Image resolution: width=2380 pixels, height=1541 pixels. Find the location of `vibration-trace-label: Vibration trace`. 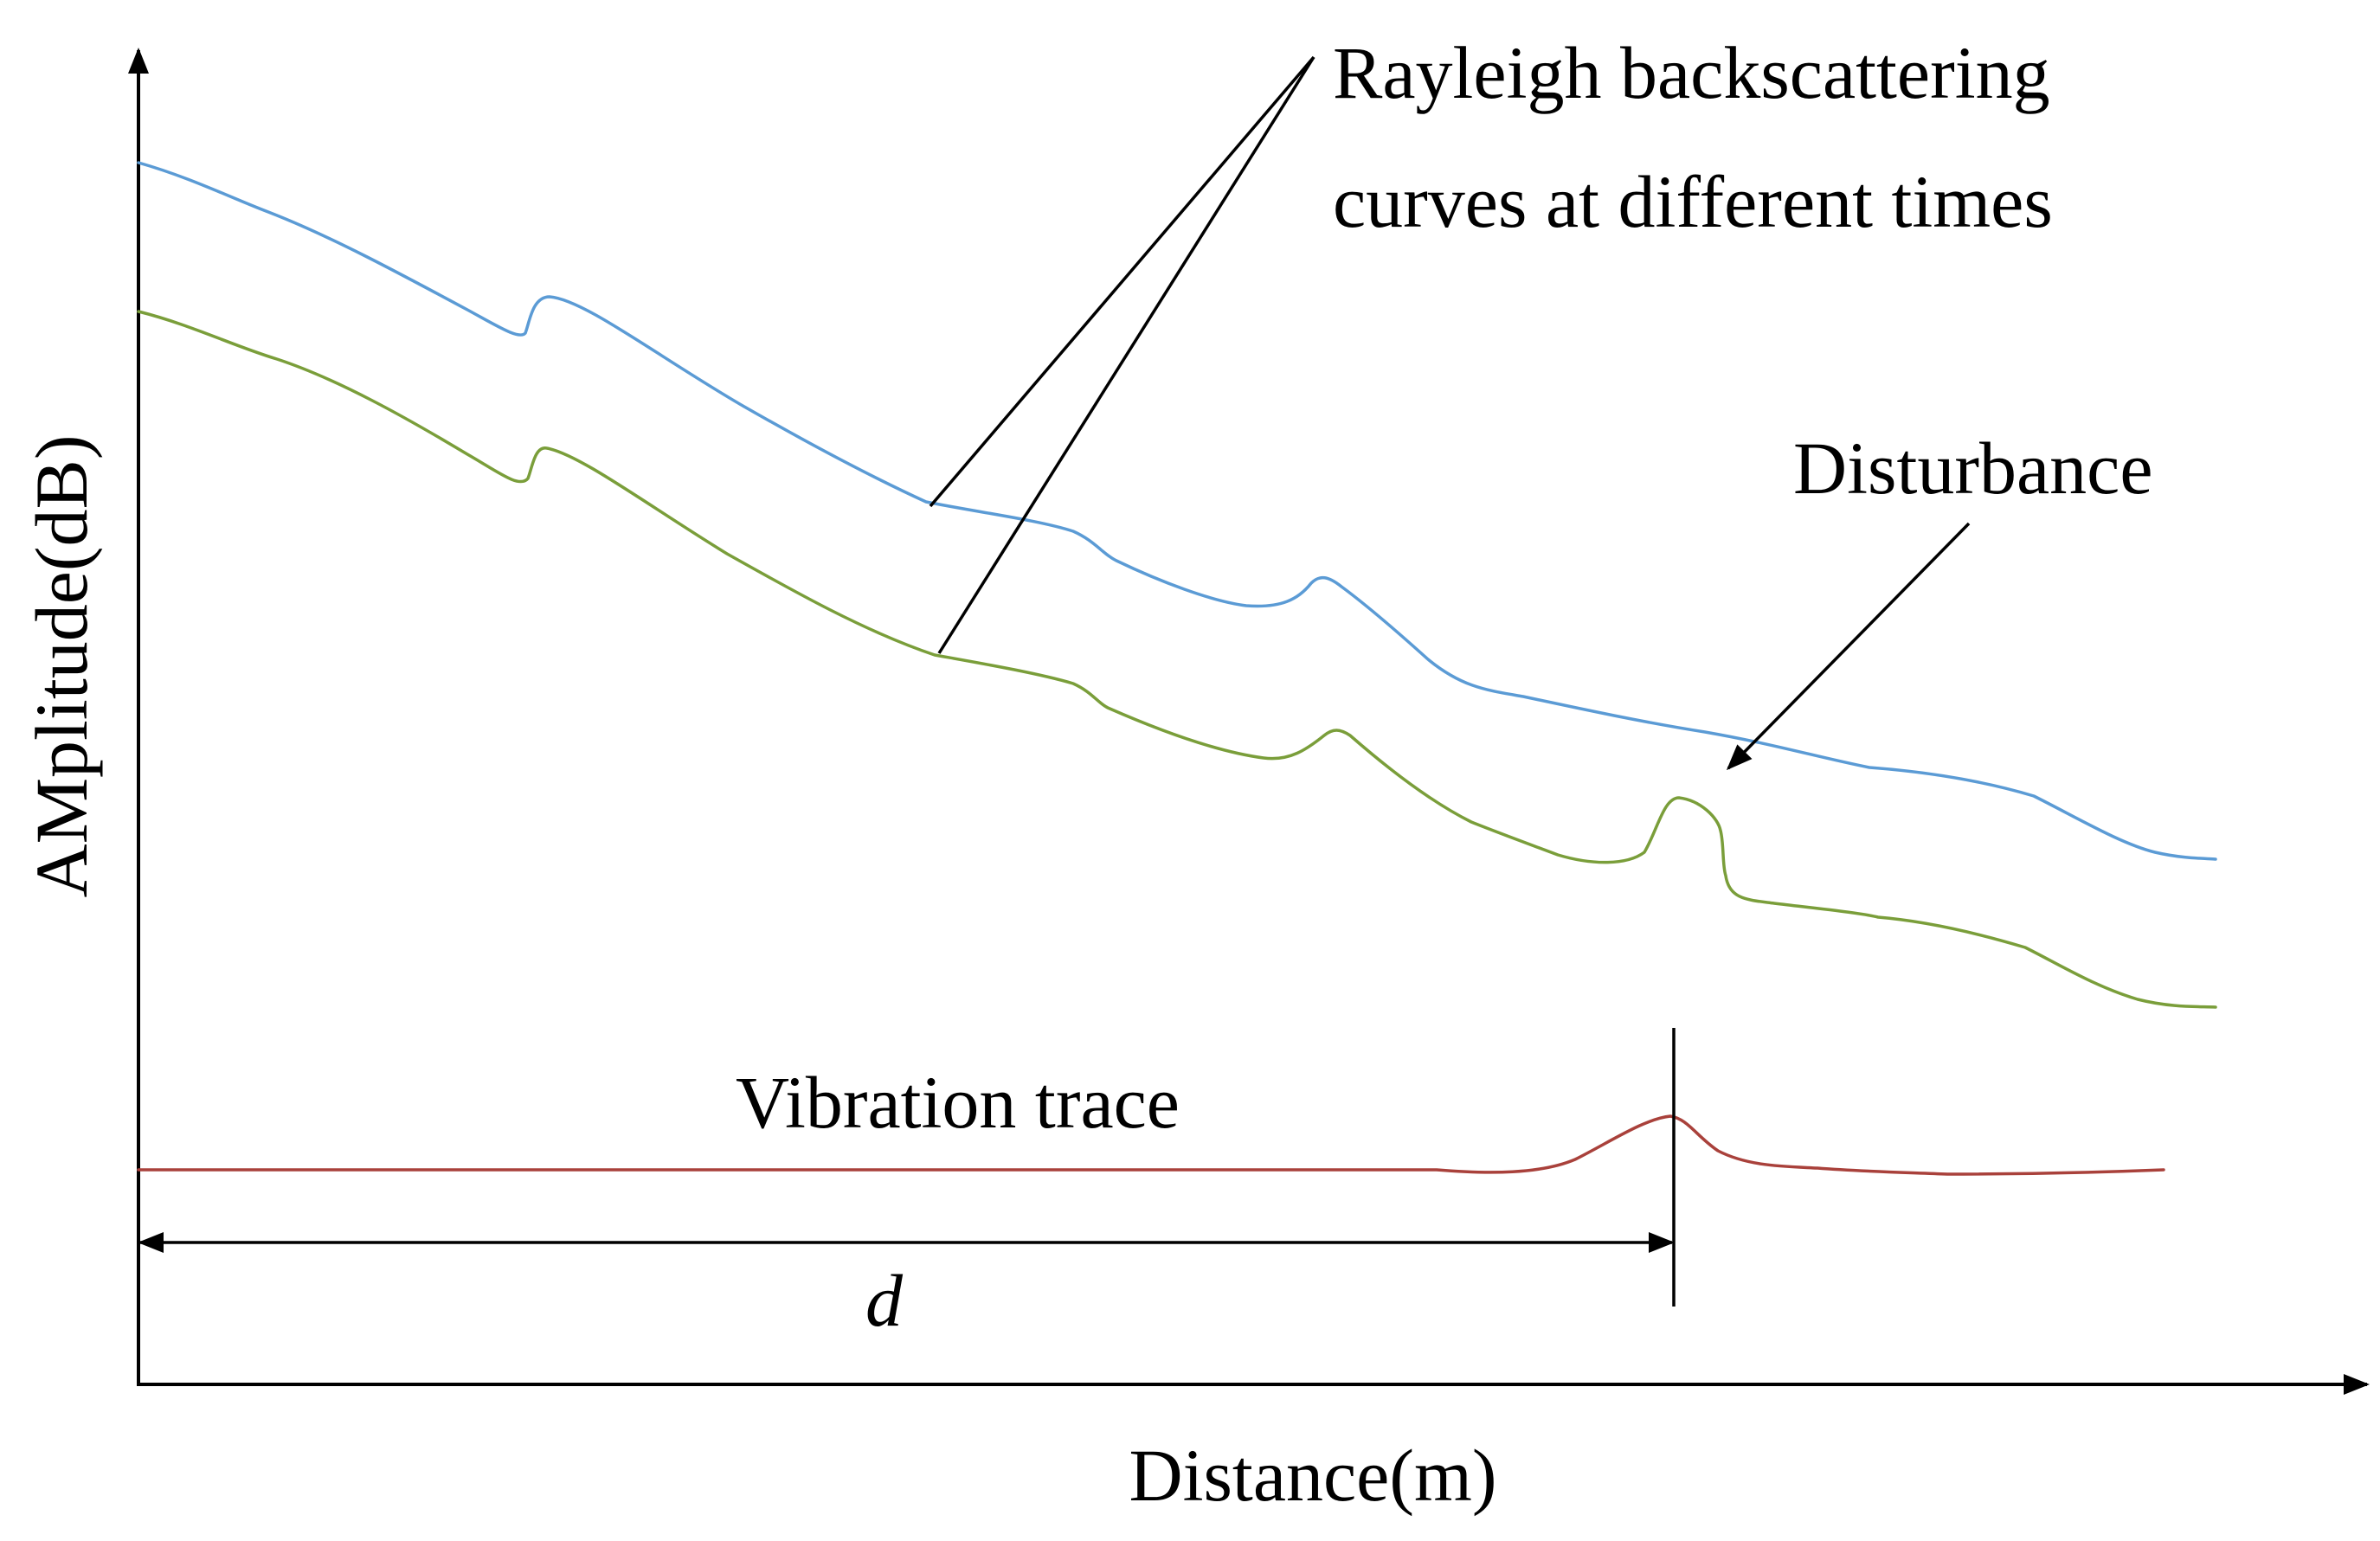

vibration-trace-label: Vibration trace is located at coordinates (958, 1102).